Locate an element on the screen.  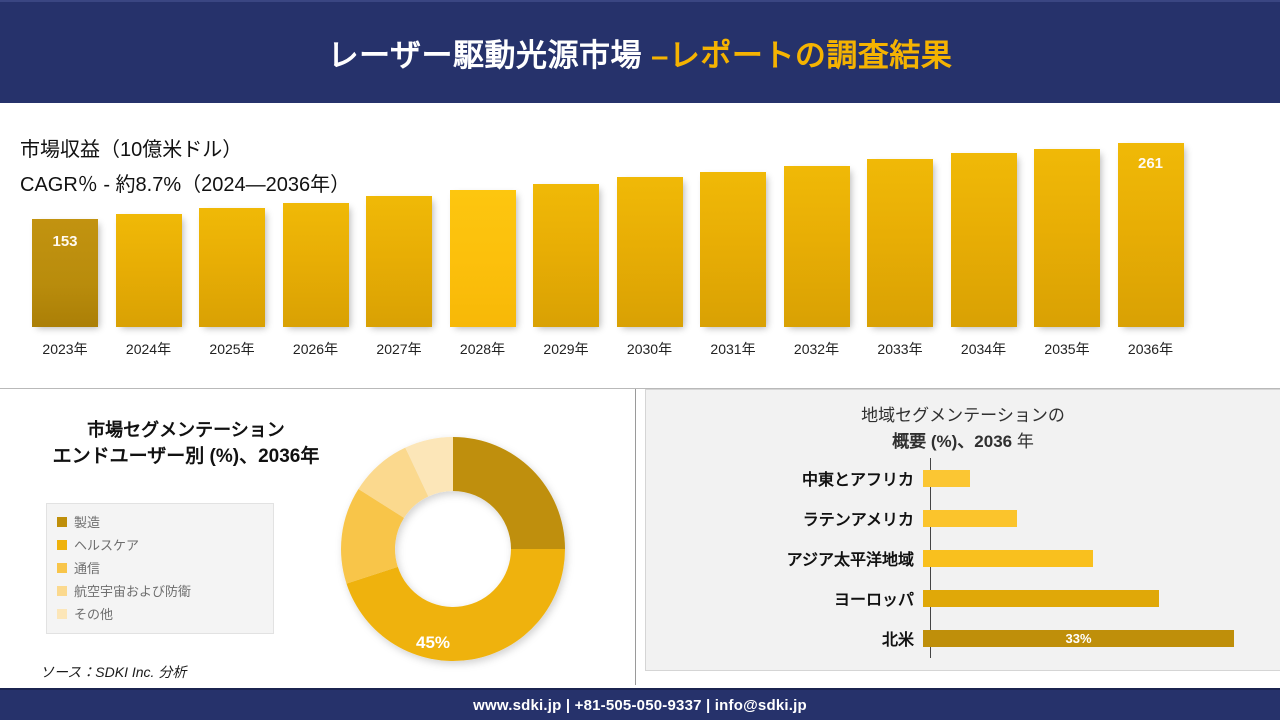
page-header: レーザー駆動光源市場 –レポートの調査結果 is located at coordinates (640, 51).